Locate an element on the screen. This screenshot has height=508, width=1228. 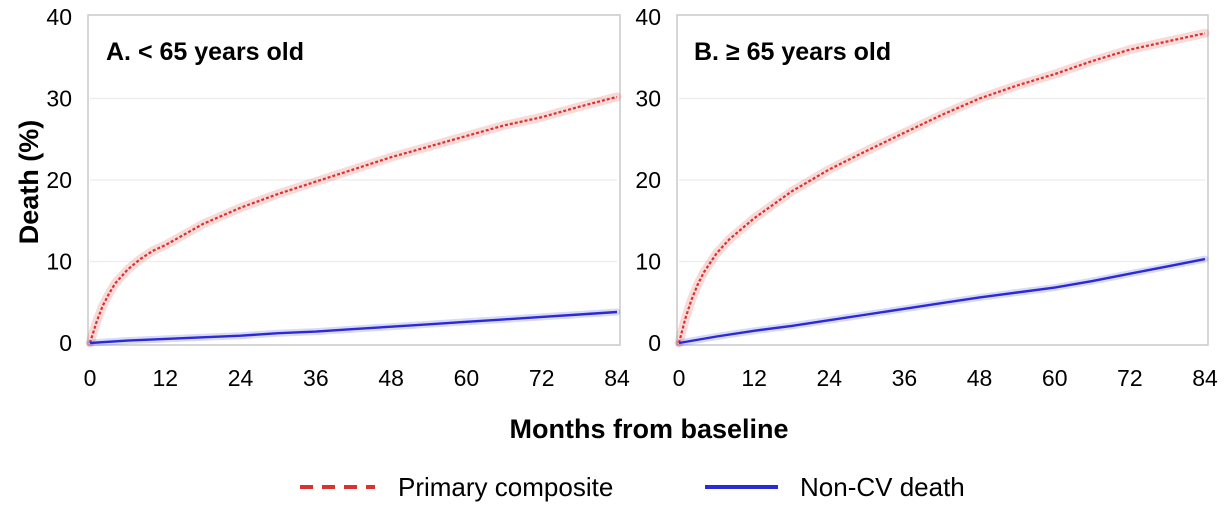
panel-a-x-tick-label: 60 is located at coordinates (467, 378).